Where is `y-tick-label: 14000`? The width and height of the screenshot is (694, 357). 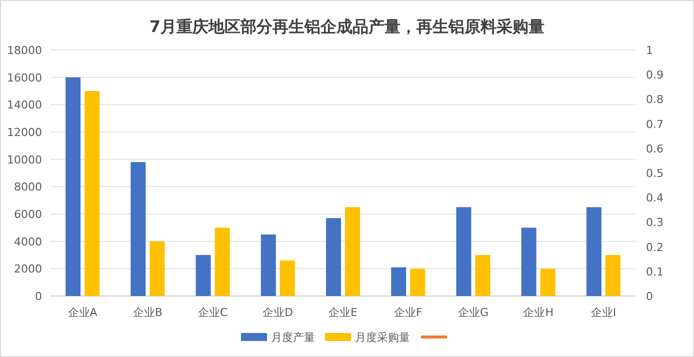 y-tick-label: 14000 is located at coordinates (24, 105).